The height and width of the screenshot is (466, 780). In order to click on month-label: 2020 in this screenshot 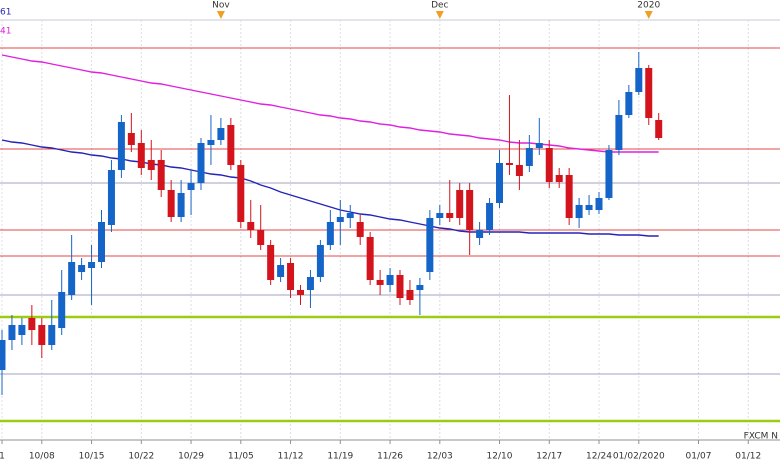, I will do `click(648, 6)`.